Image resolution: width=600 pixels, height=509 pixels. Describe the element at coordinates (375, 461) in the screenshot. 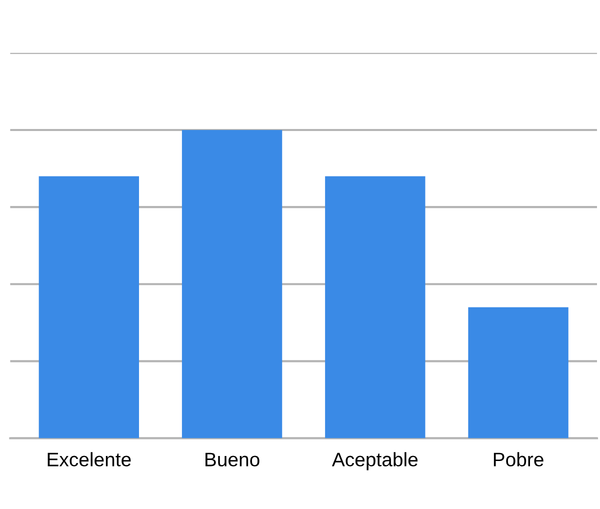

I see `x-tick-label: Aceptable` at that location.